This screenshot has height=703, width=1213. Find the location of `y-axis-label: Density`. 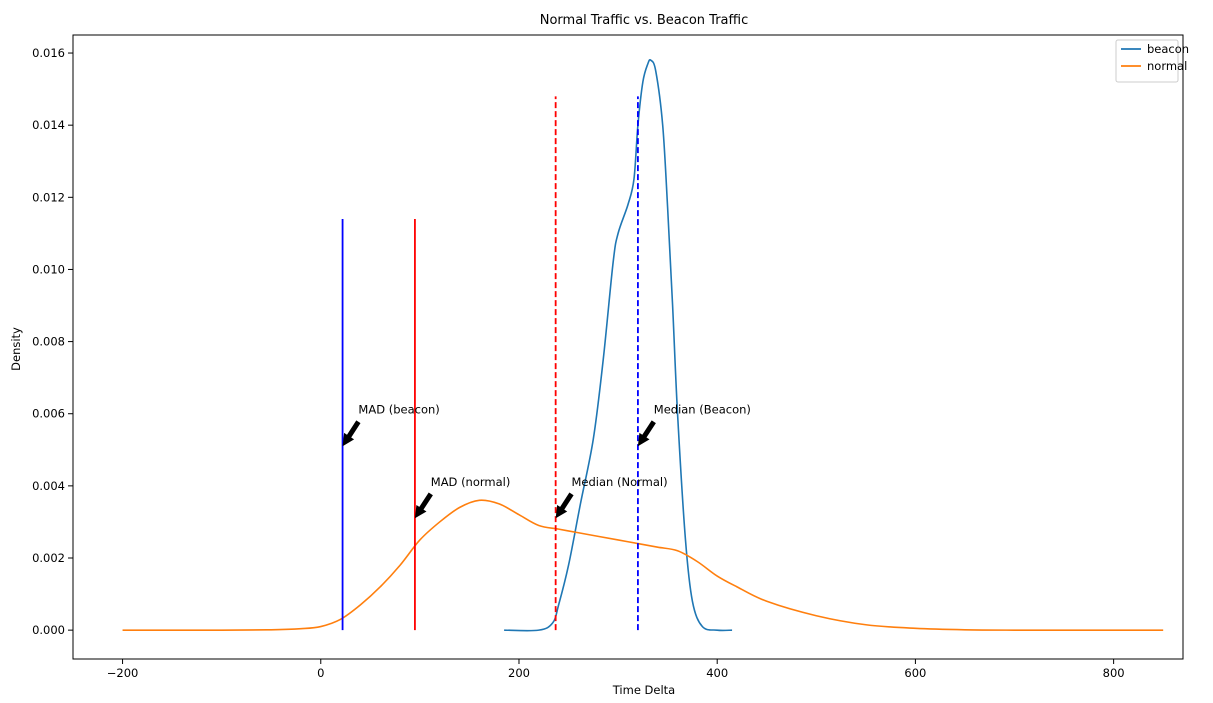

y-axis-label: Density is located at coordinates (16, 349).